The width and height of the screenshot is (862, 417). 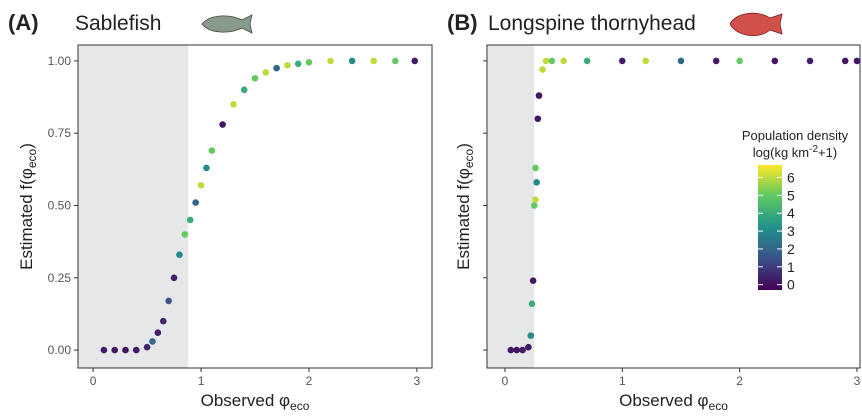 What do you see at coordinates (60, 133) in the screenshot?
I see `y-tick-label: 0.75` at bounding box center [60, 133].